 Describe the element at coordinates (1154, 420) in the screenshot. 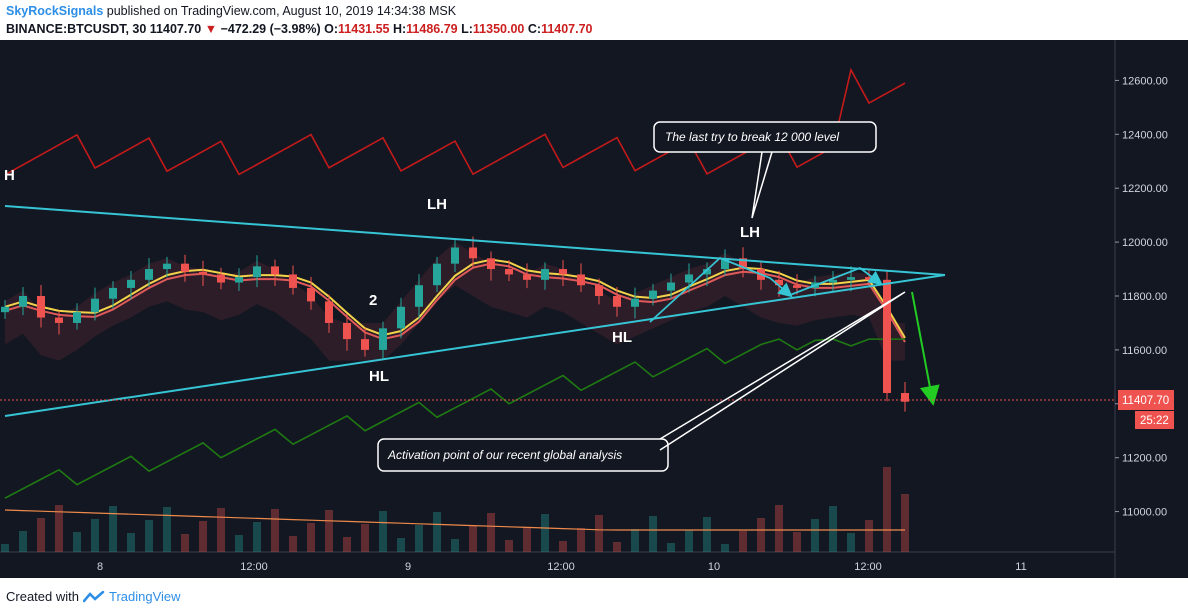

I see `countdown-badge` at that location.